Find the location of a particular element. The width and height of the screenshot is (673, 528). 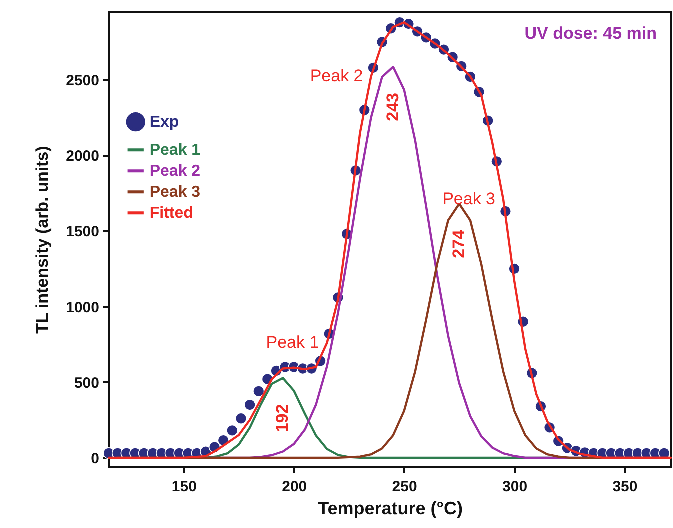

legend-label: Peak 2 is located at coordinates (175, 171).